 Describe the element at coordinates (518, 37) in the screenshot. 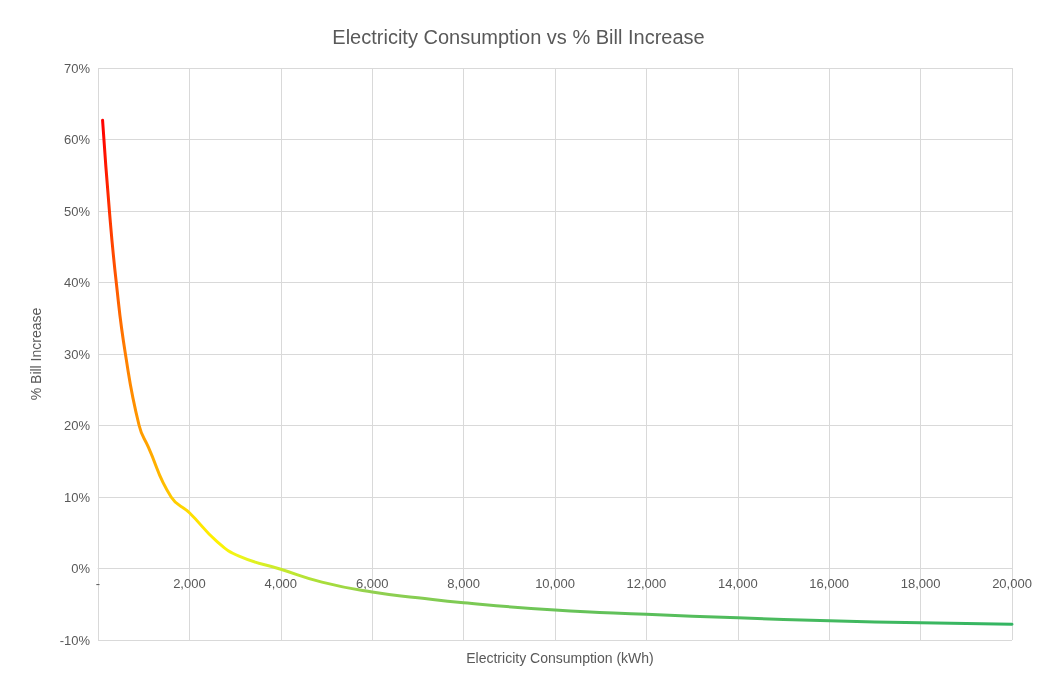

I see `chart-title: Electricity Consumption vs % Bill Increase` at that location.